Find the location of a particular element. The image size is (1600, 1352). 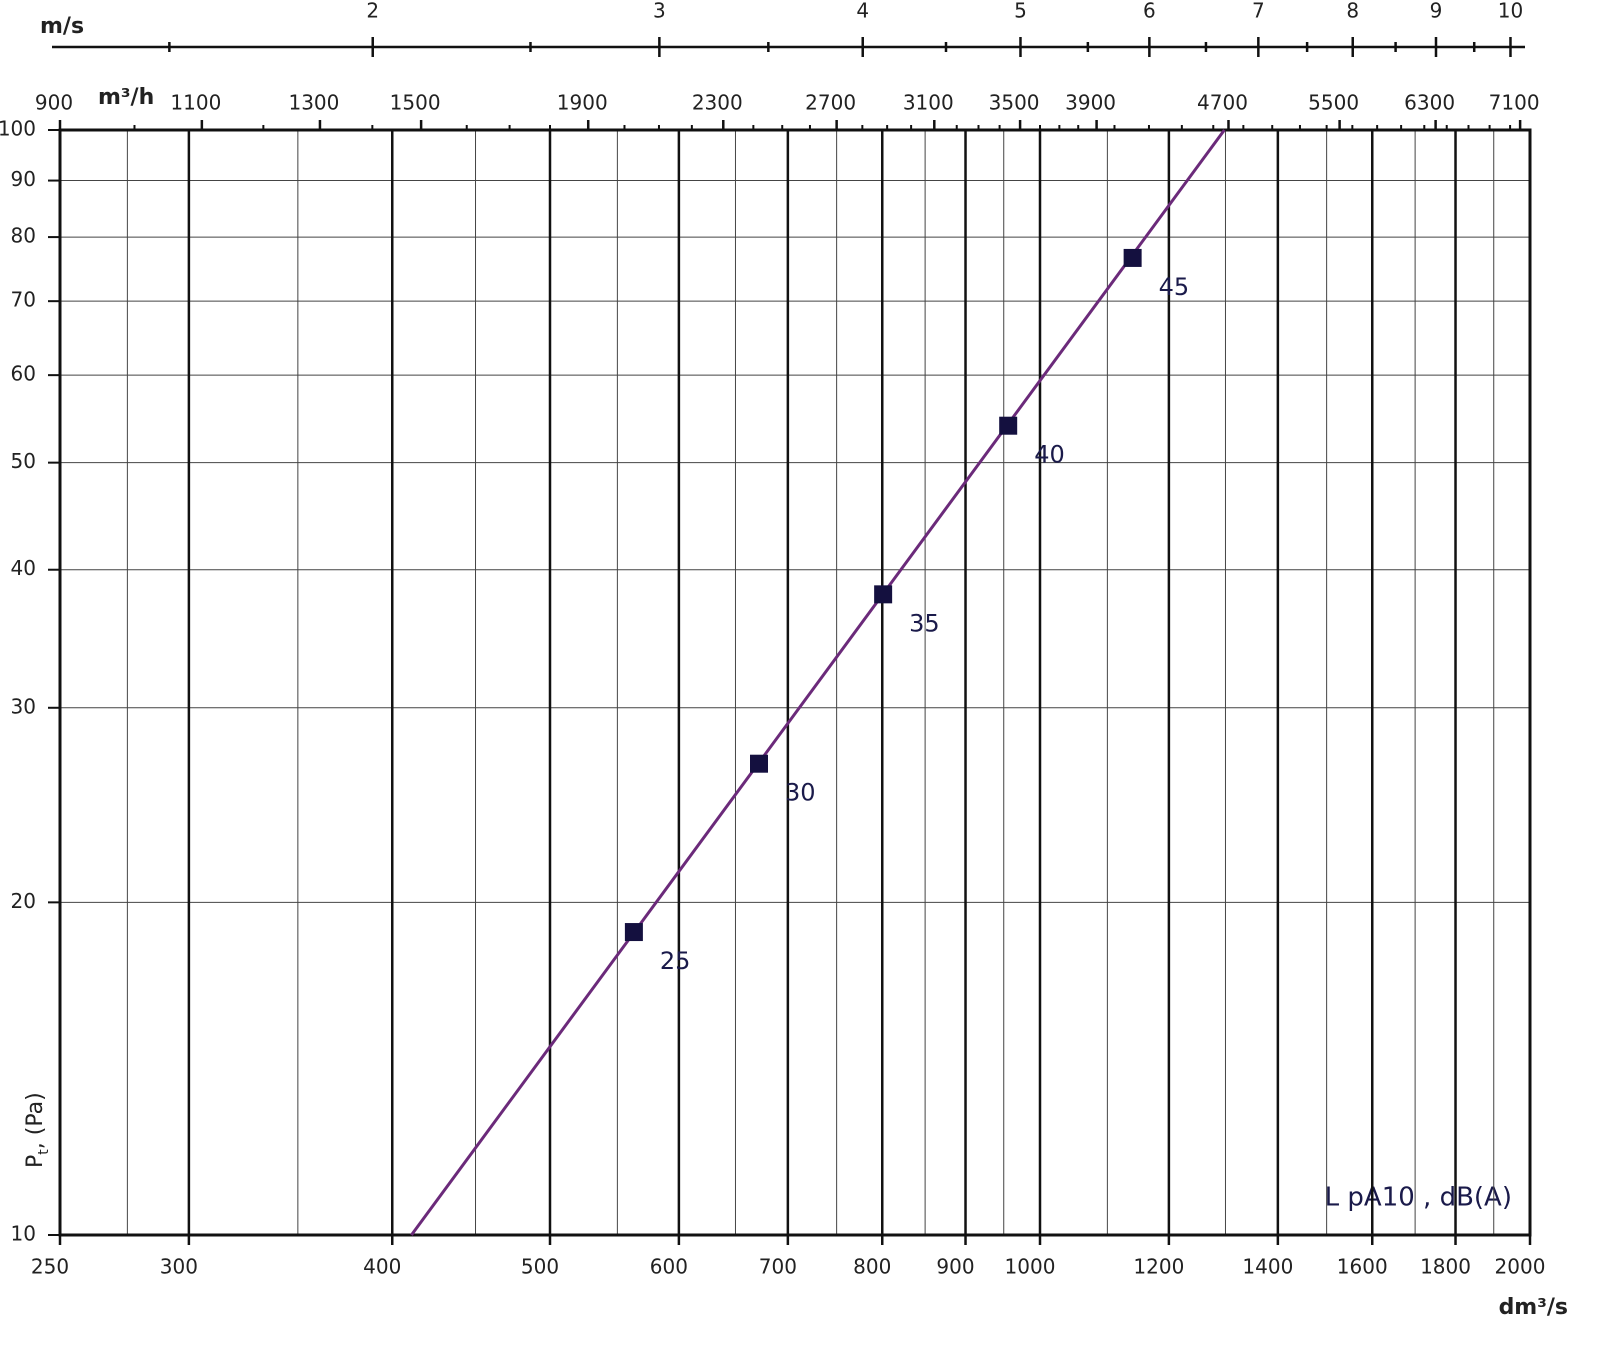

y-tick-label: 30 is located at coordinates (23, 706).